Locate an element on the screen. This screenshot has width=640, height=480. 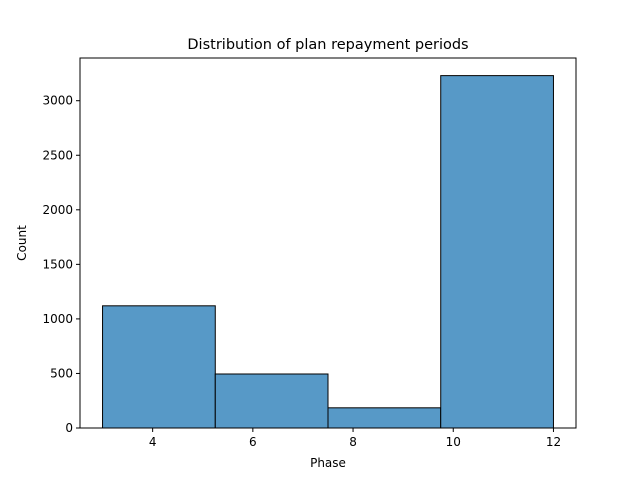
y-tick-label: 500 is located at coordinates (61, 373).